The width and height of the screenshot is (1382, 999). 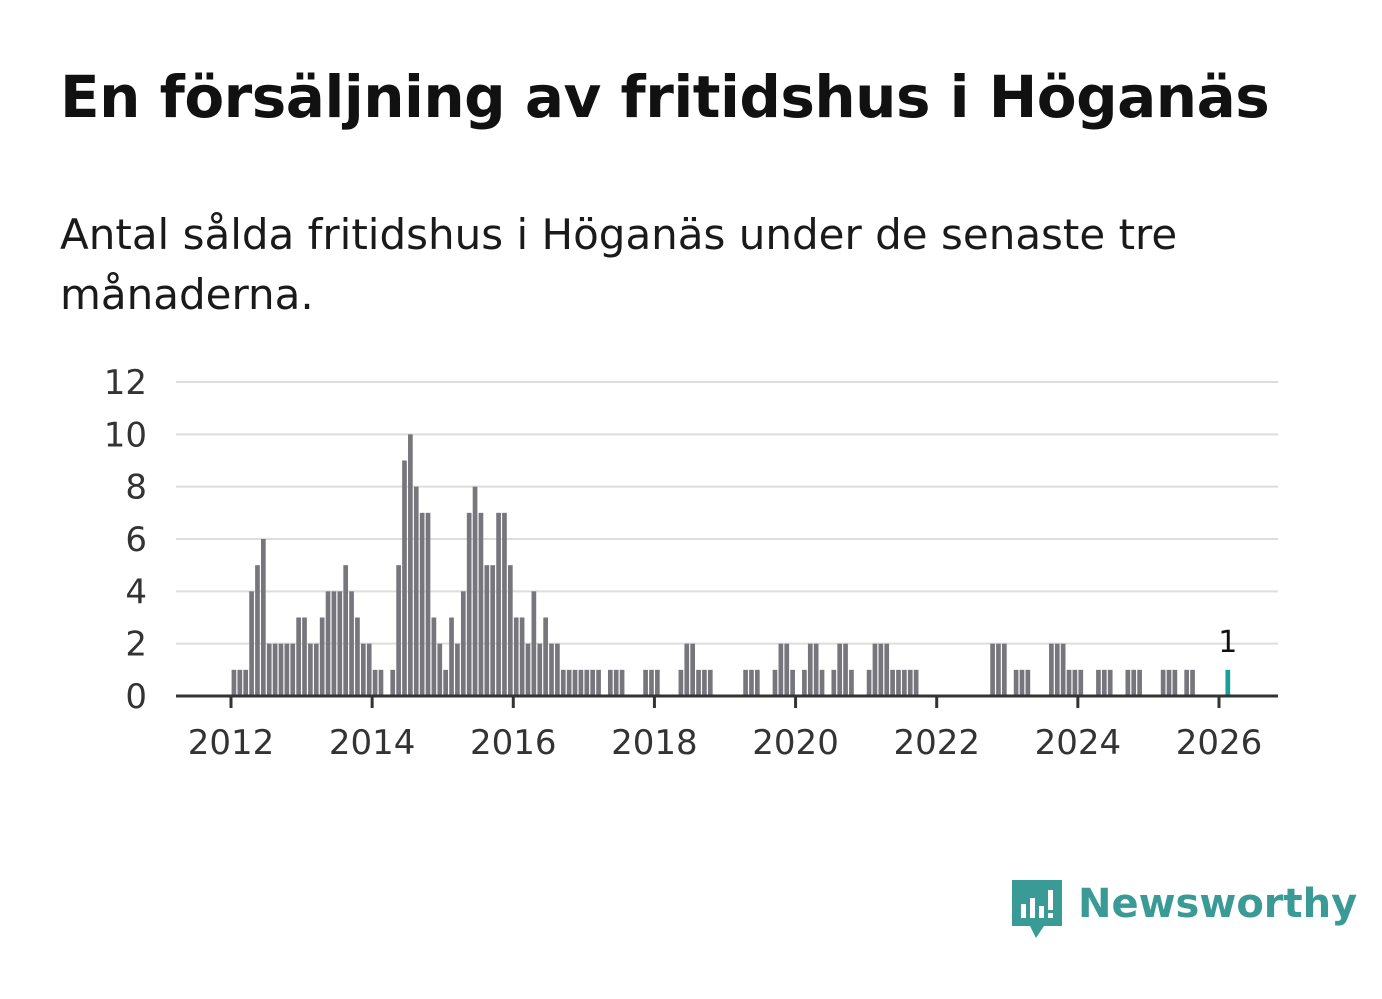 What do you see at coordinates (136, 645) in the screenshot?
I see `y-tick-label: 2` at bounding box center [136, 645].